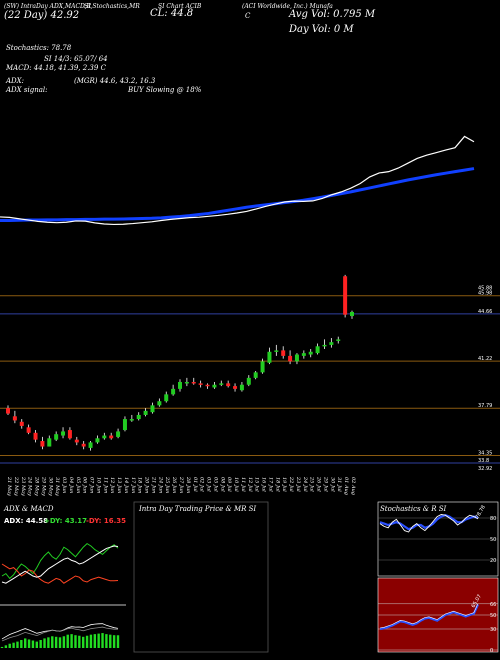 The image size is (500, 660). I want to click on period-label: (22 Day) 42.92, so click(42, 15).